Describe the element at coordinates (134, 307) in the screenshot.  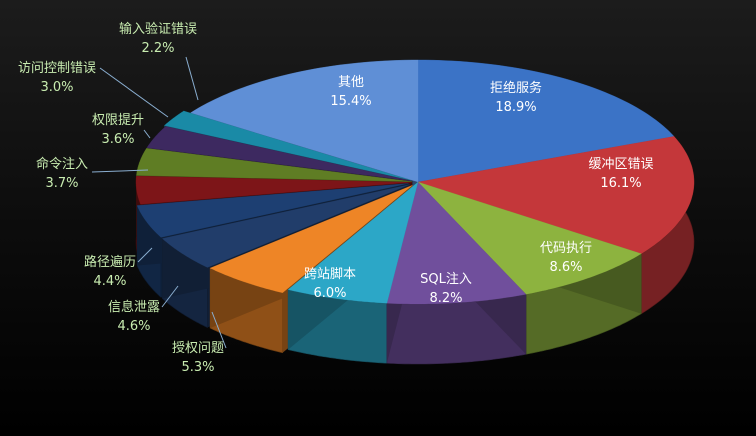
I see `slice-label-7: 信息泄露` at that location.